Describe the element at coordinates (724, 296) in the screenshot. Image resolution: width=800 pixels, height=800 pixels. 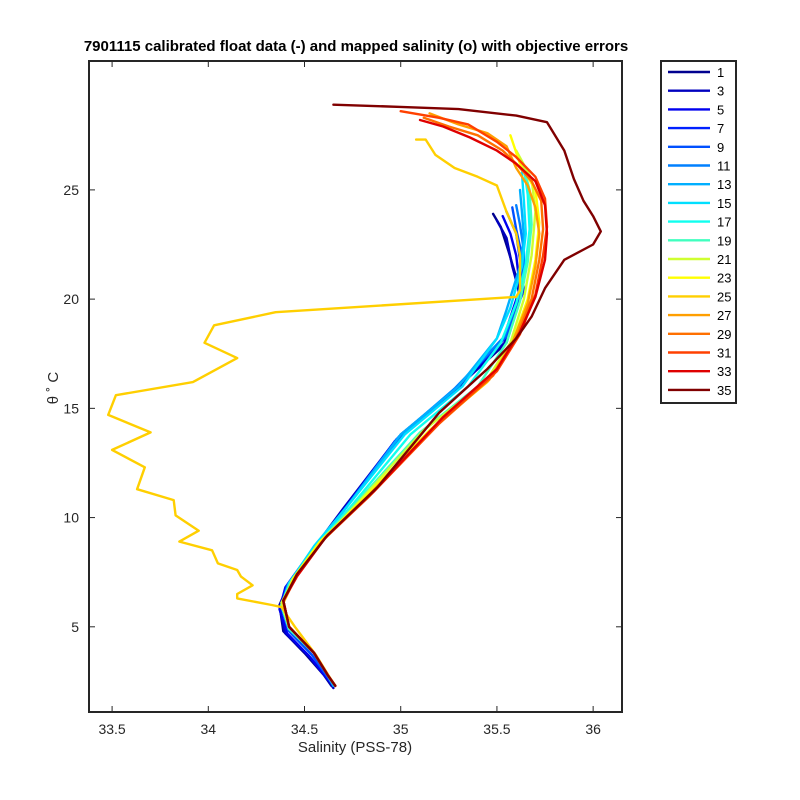
I see `legend-entry-25: 25` at that location.